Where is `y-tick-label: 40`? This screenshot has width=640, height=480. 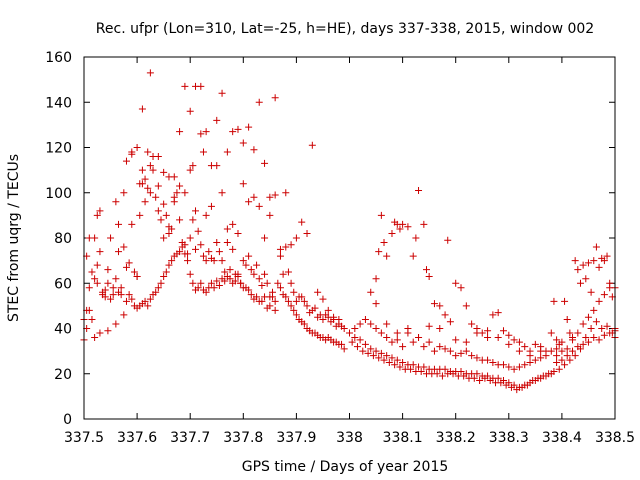
y-tick-label: 40 is located at coordinates (63, 330).